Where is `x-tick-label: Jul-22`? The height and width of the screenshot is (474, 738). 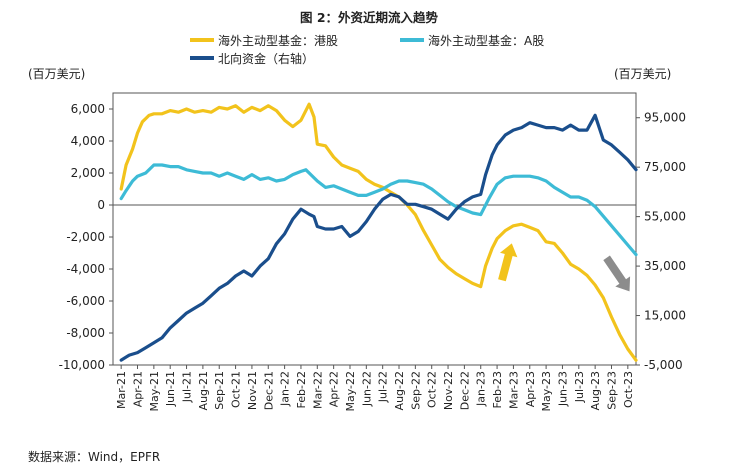 x-tick-label: Jul-22 is located at coordinates (383, 387).